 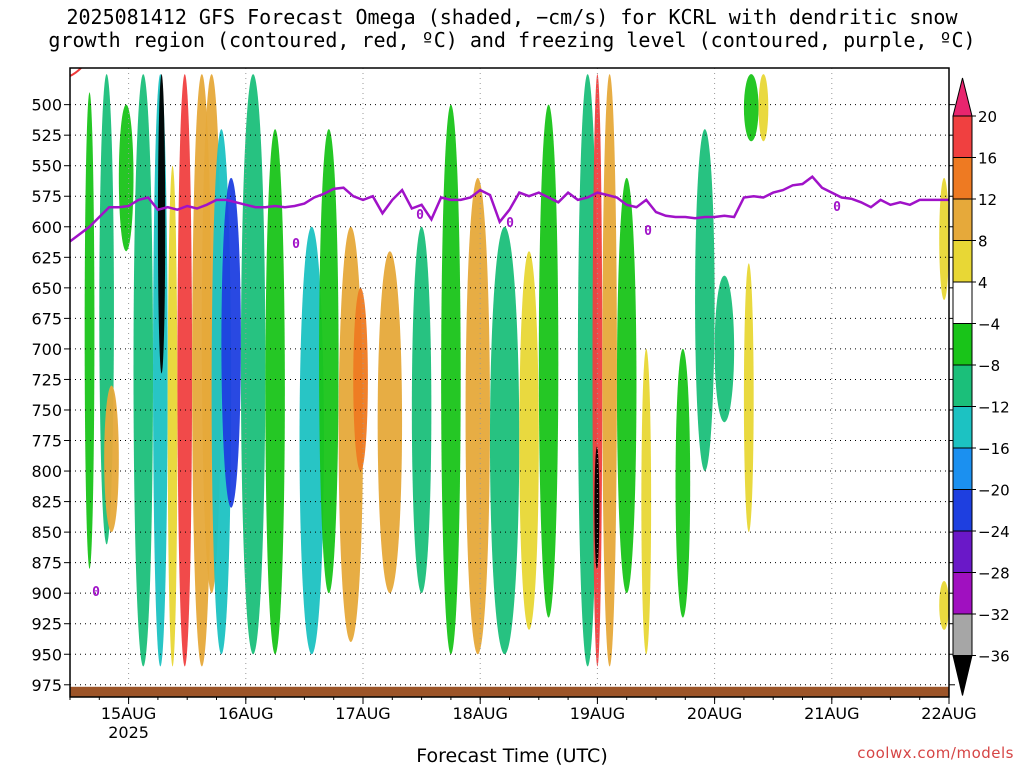 I want to click on terrain-band, so click(x=509, y=691).